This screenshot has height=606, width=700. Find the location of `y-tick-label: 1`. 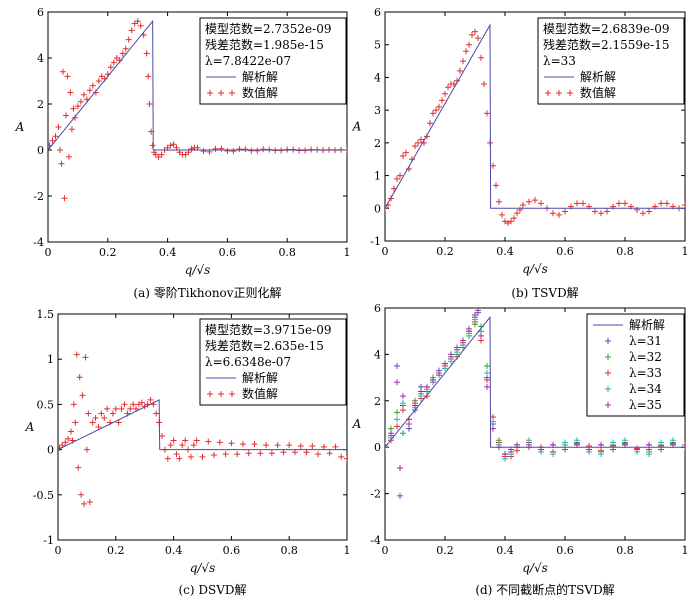

y-tick-label: 1 is located at coordinates (377, 176).